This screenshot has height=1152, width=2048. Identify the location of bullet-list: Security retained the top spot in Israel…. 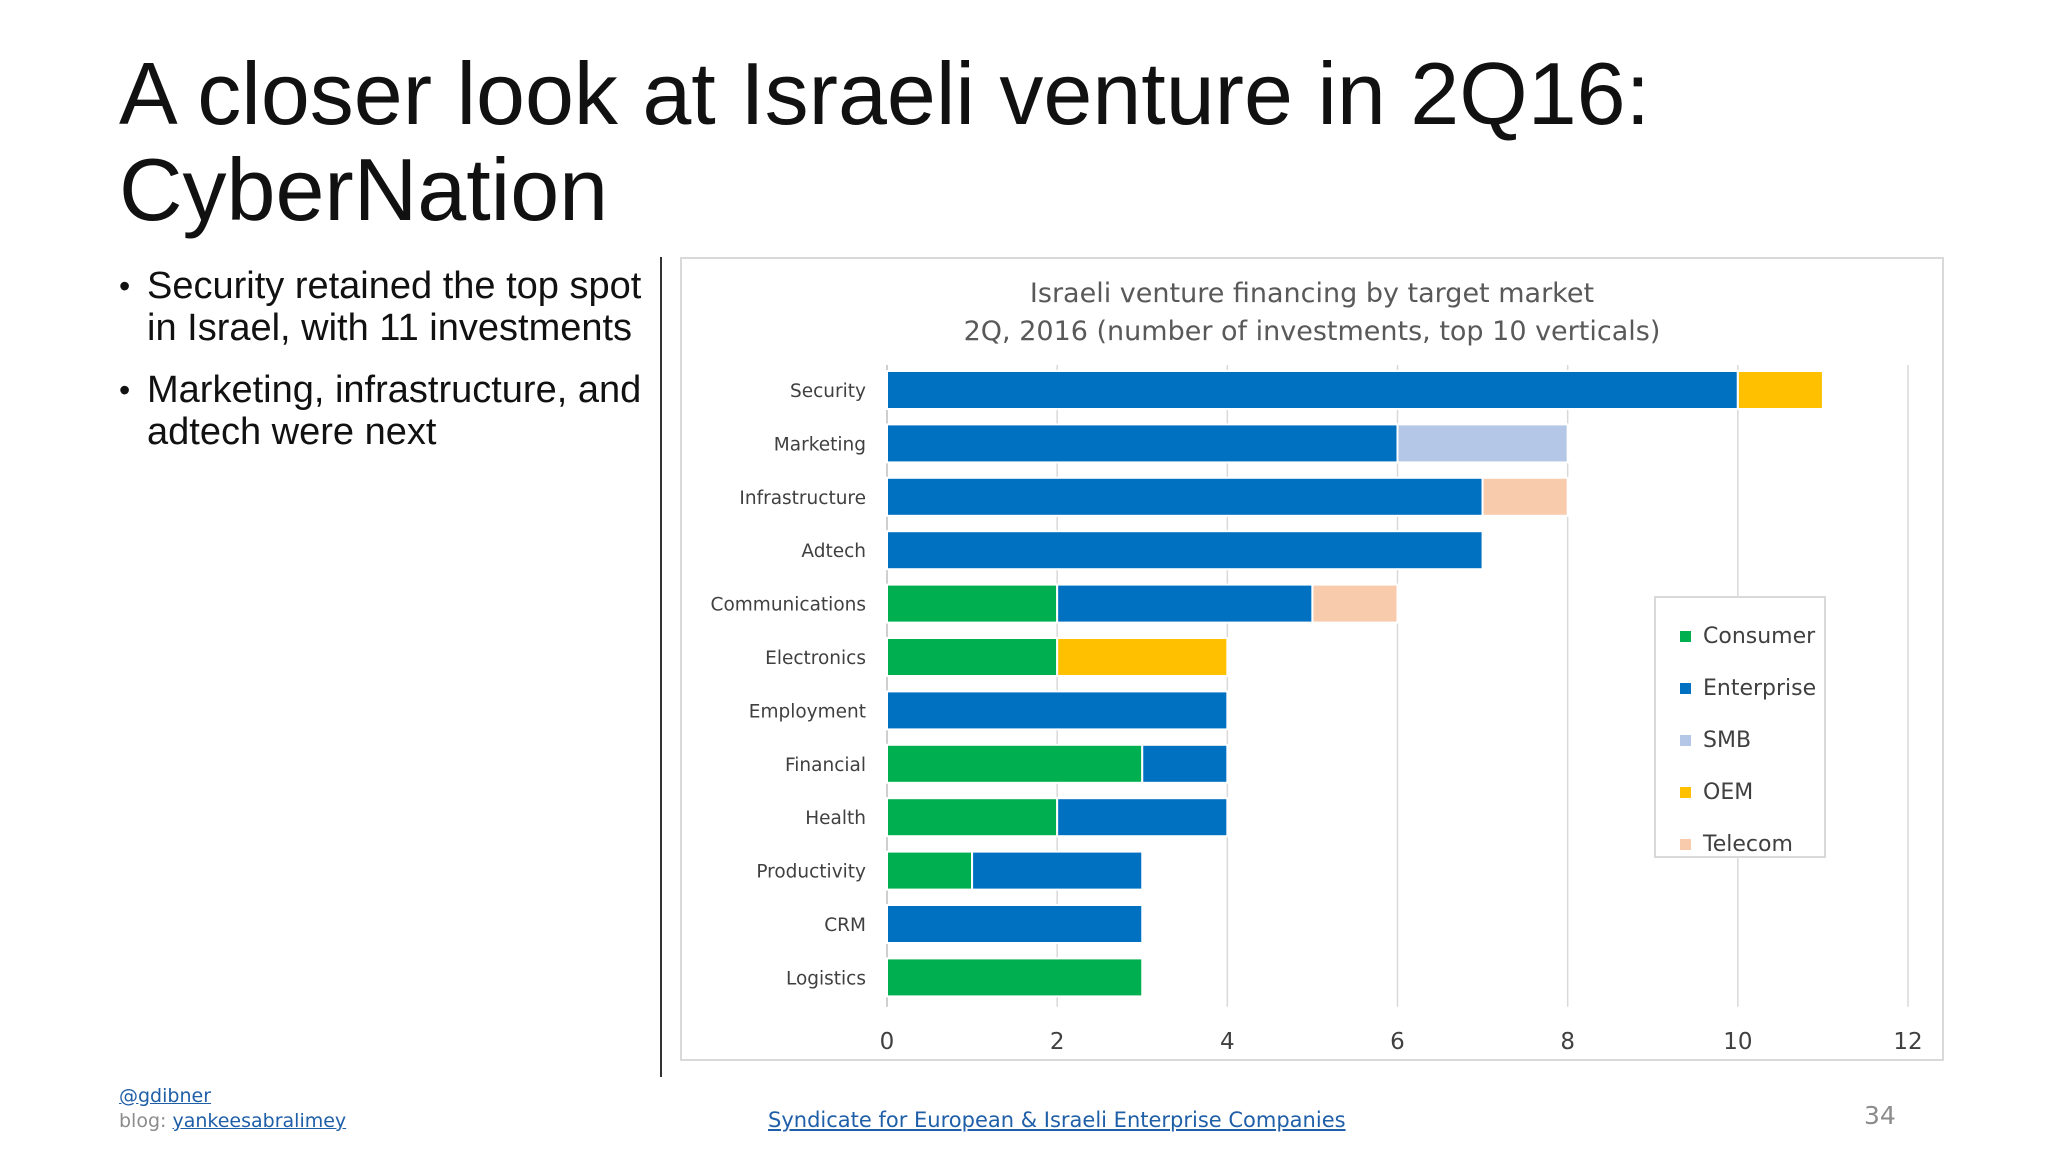
(389, 369).